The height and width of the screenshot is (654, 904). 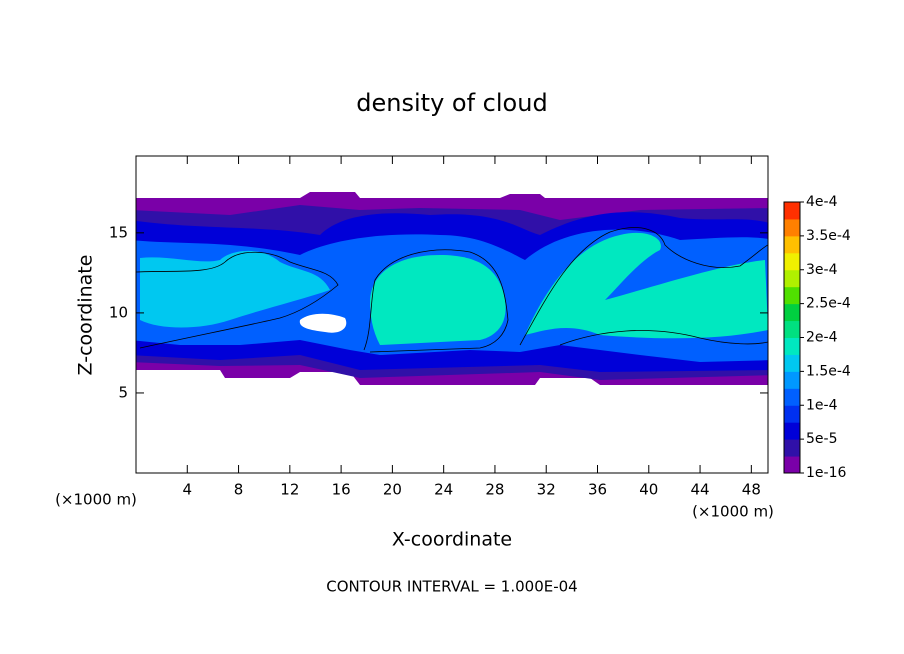 What do you see at coordinates (822, 338) in the screenshot?
I see `colorbar-label: 2e-4` at bounding box center [822, 338].